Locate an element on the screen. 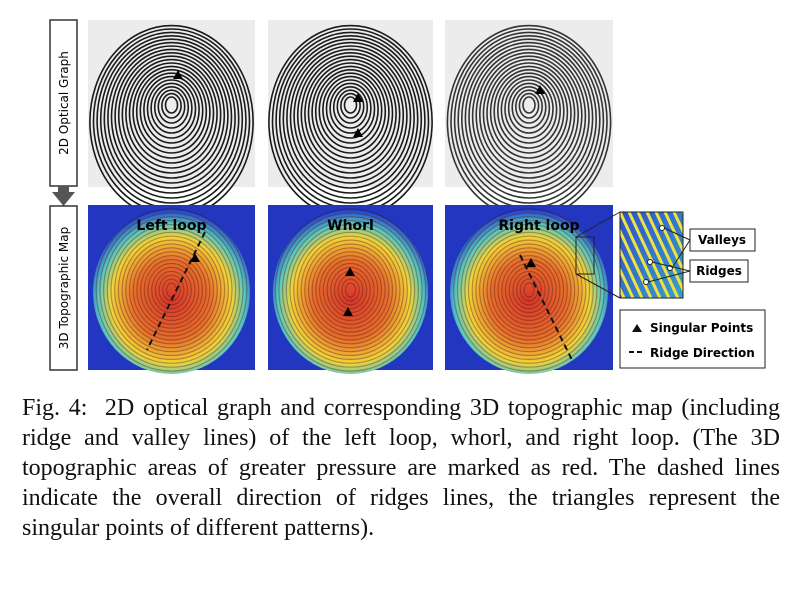  label-box is located at coordinates (722, 240).